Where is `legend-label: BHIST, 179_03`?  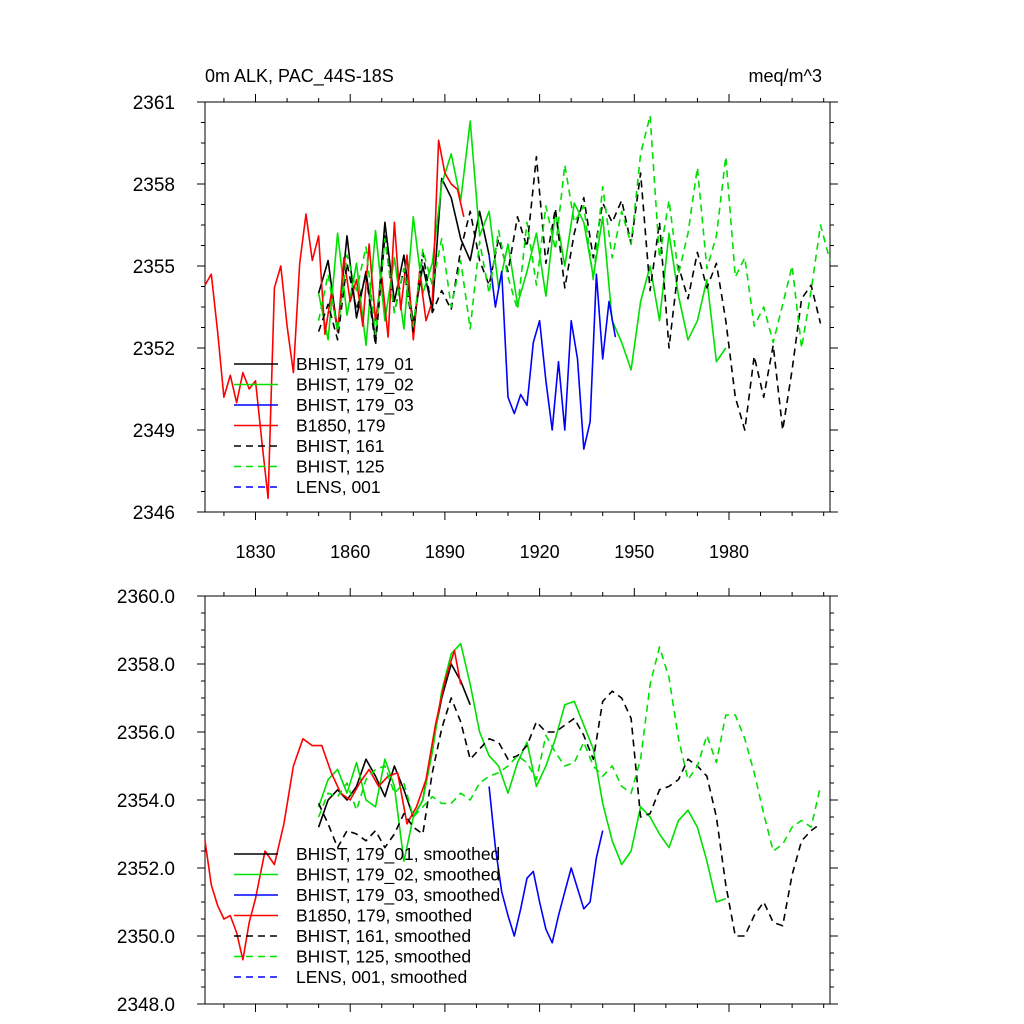 legend-label: BHIST, 179_03 is located at coordinates (355, 405).